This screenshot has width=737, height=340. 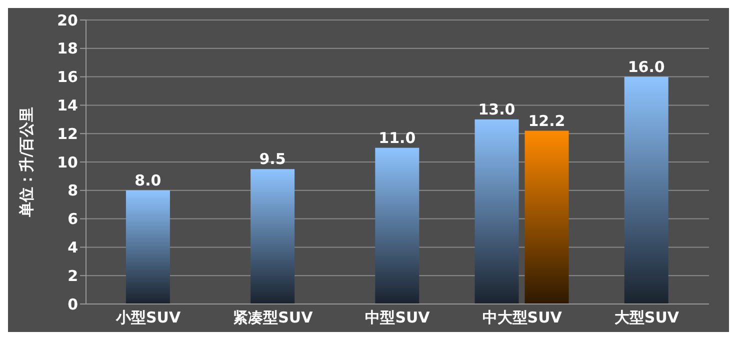 What do you see at coordinates (397, 137) in the screenshot?
I see `data-label: 11.0` at bounding box center [397, 137].